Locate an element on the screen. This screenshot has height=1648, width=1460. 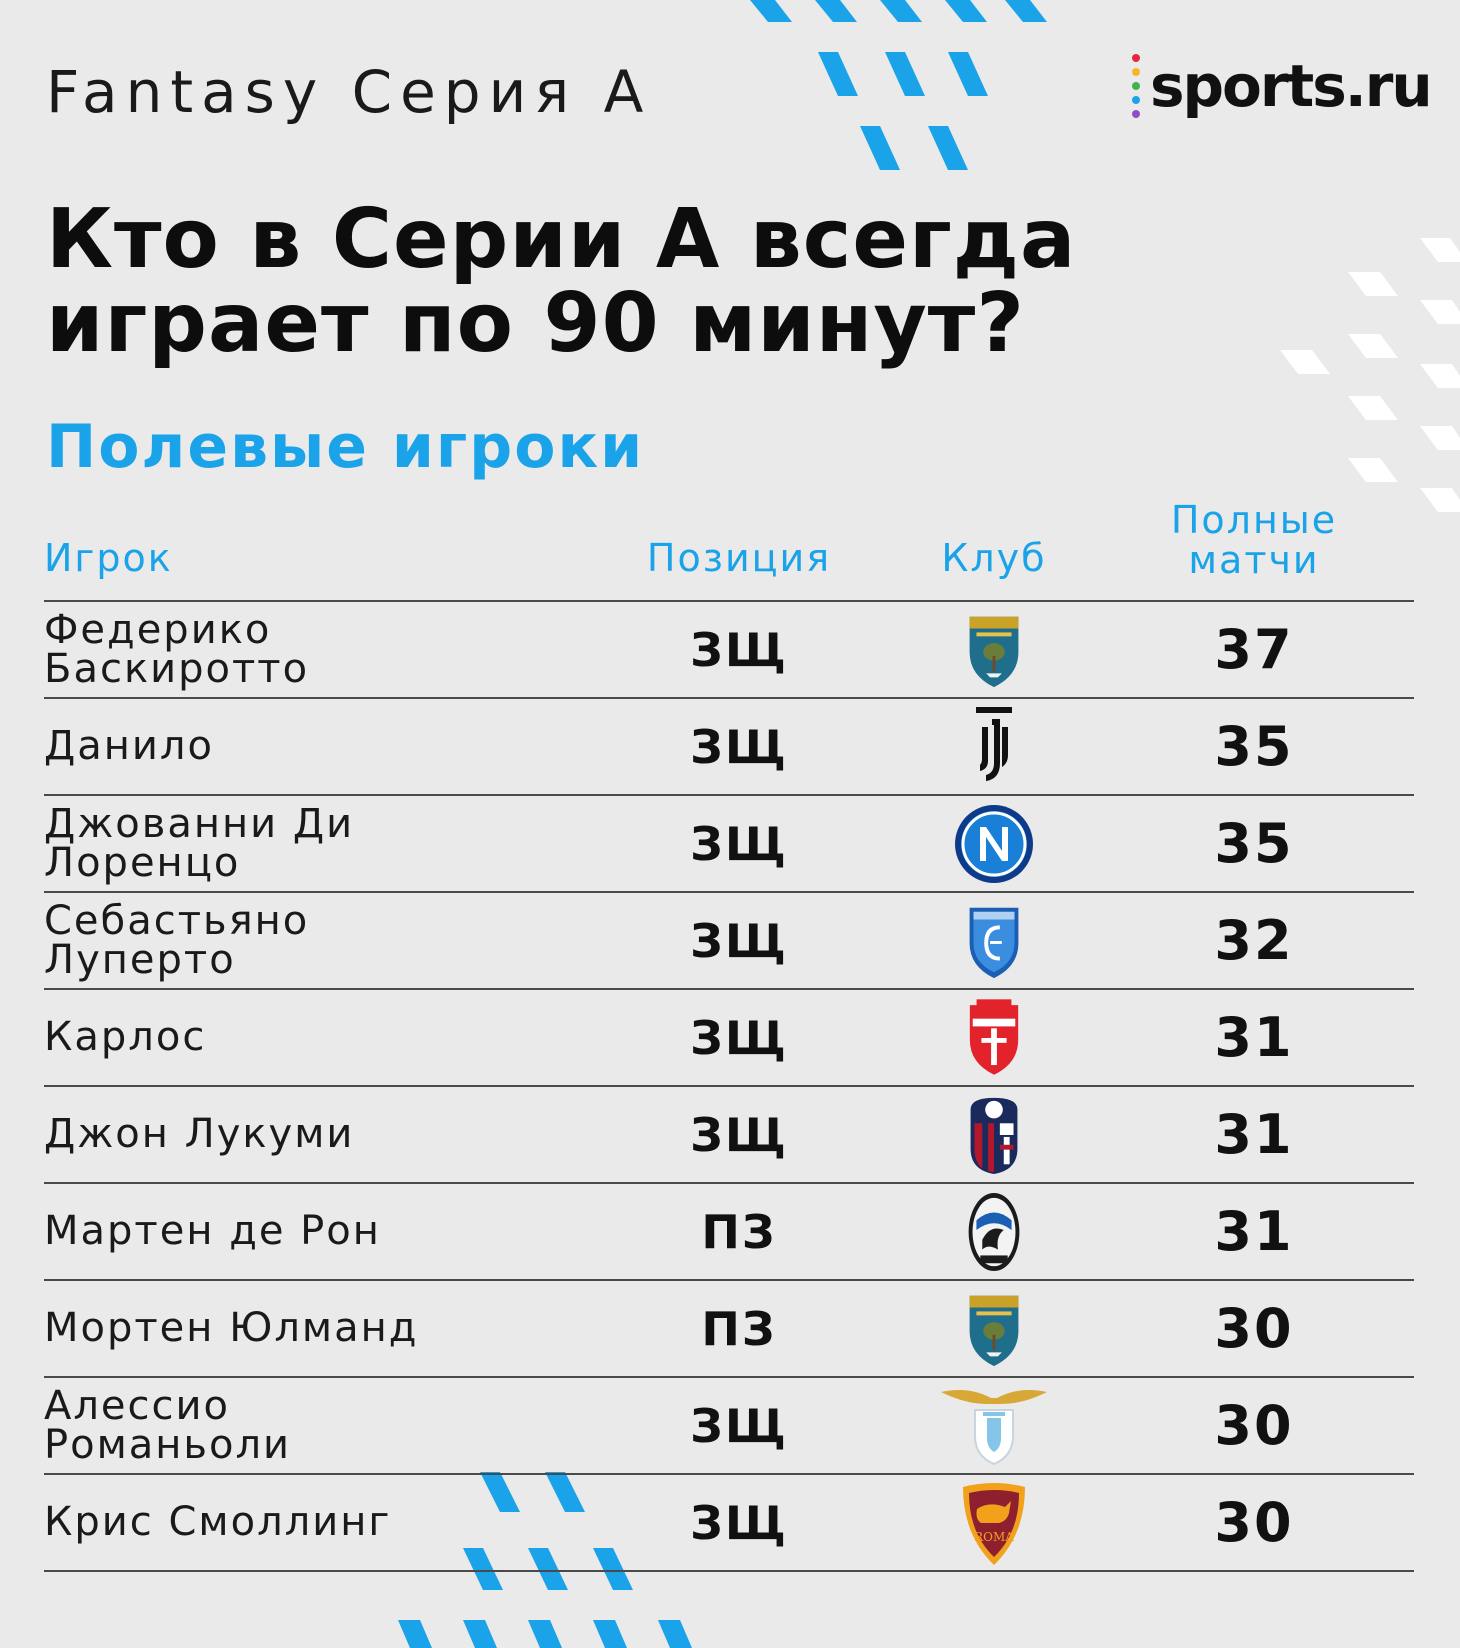
player-name: Федерико Баскиротто is located at coordinates (324, 649).